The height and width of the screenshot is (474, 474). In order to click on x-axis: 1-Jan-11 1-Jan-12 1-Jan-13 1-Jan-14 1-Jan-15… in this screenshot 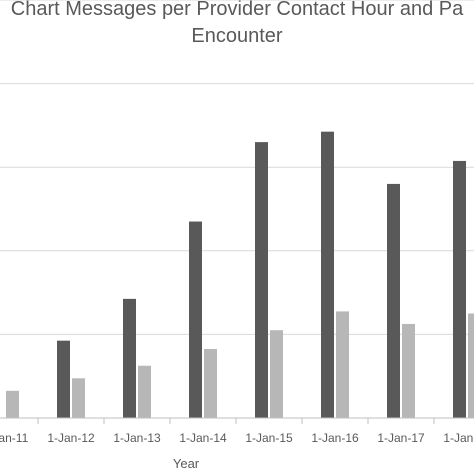, I will do `click(237, 431)`.